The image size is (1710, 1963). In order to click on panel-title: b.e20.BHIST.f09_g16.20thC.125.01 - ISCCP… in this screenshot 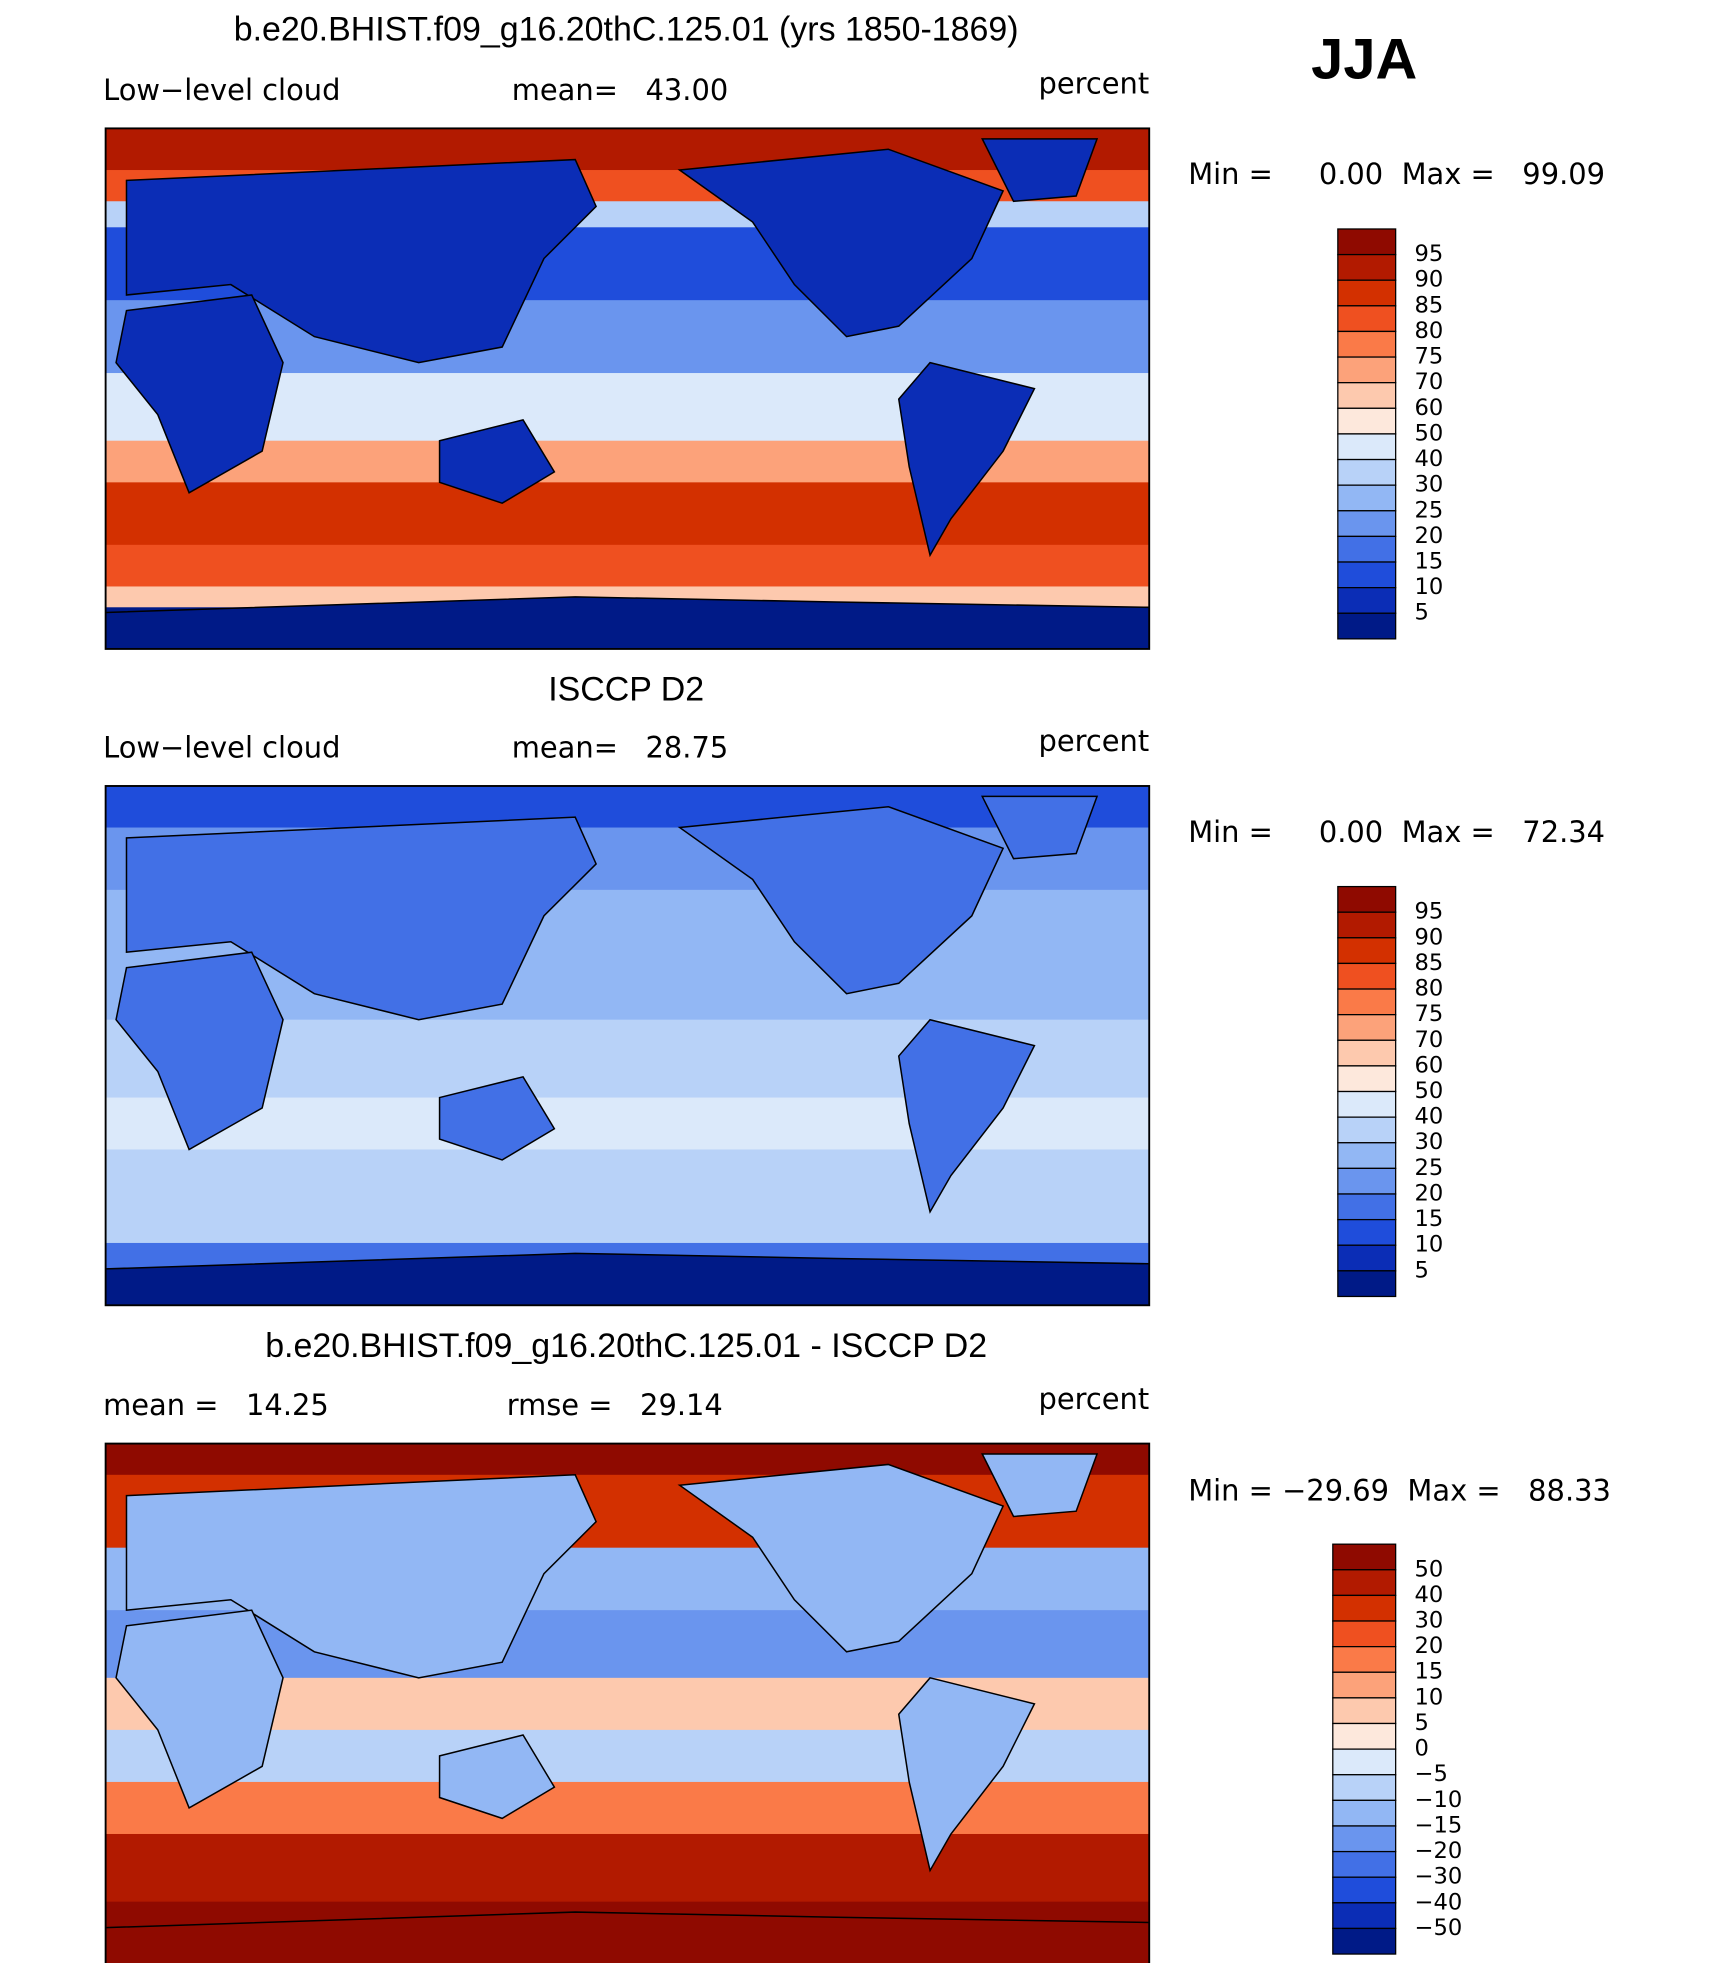, I will do `click(626, 1346)`.